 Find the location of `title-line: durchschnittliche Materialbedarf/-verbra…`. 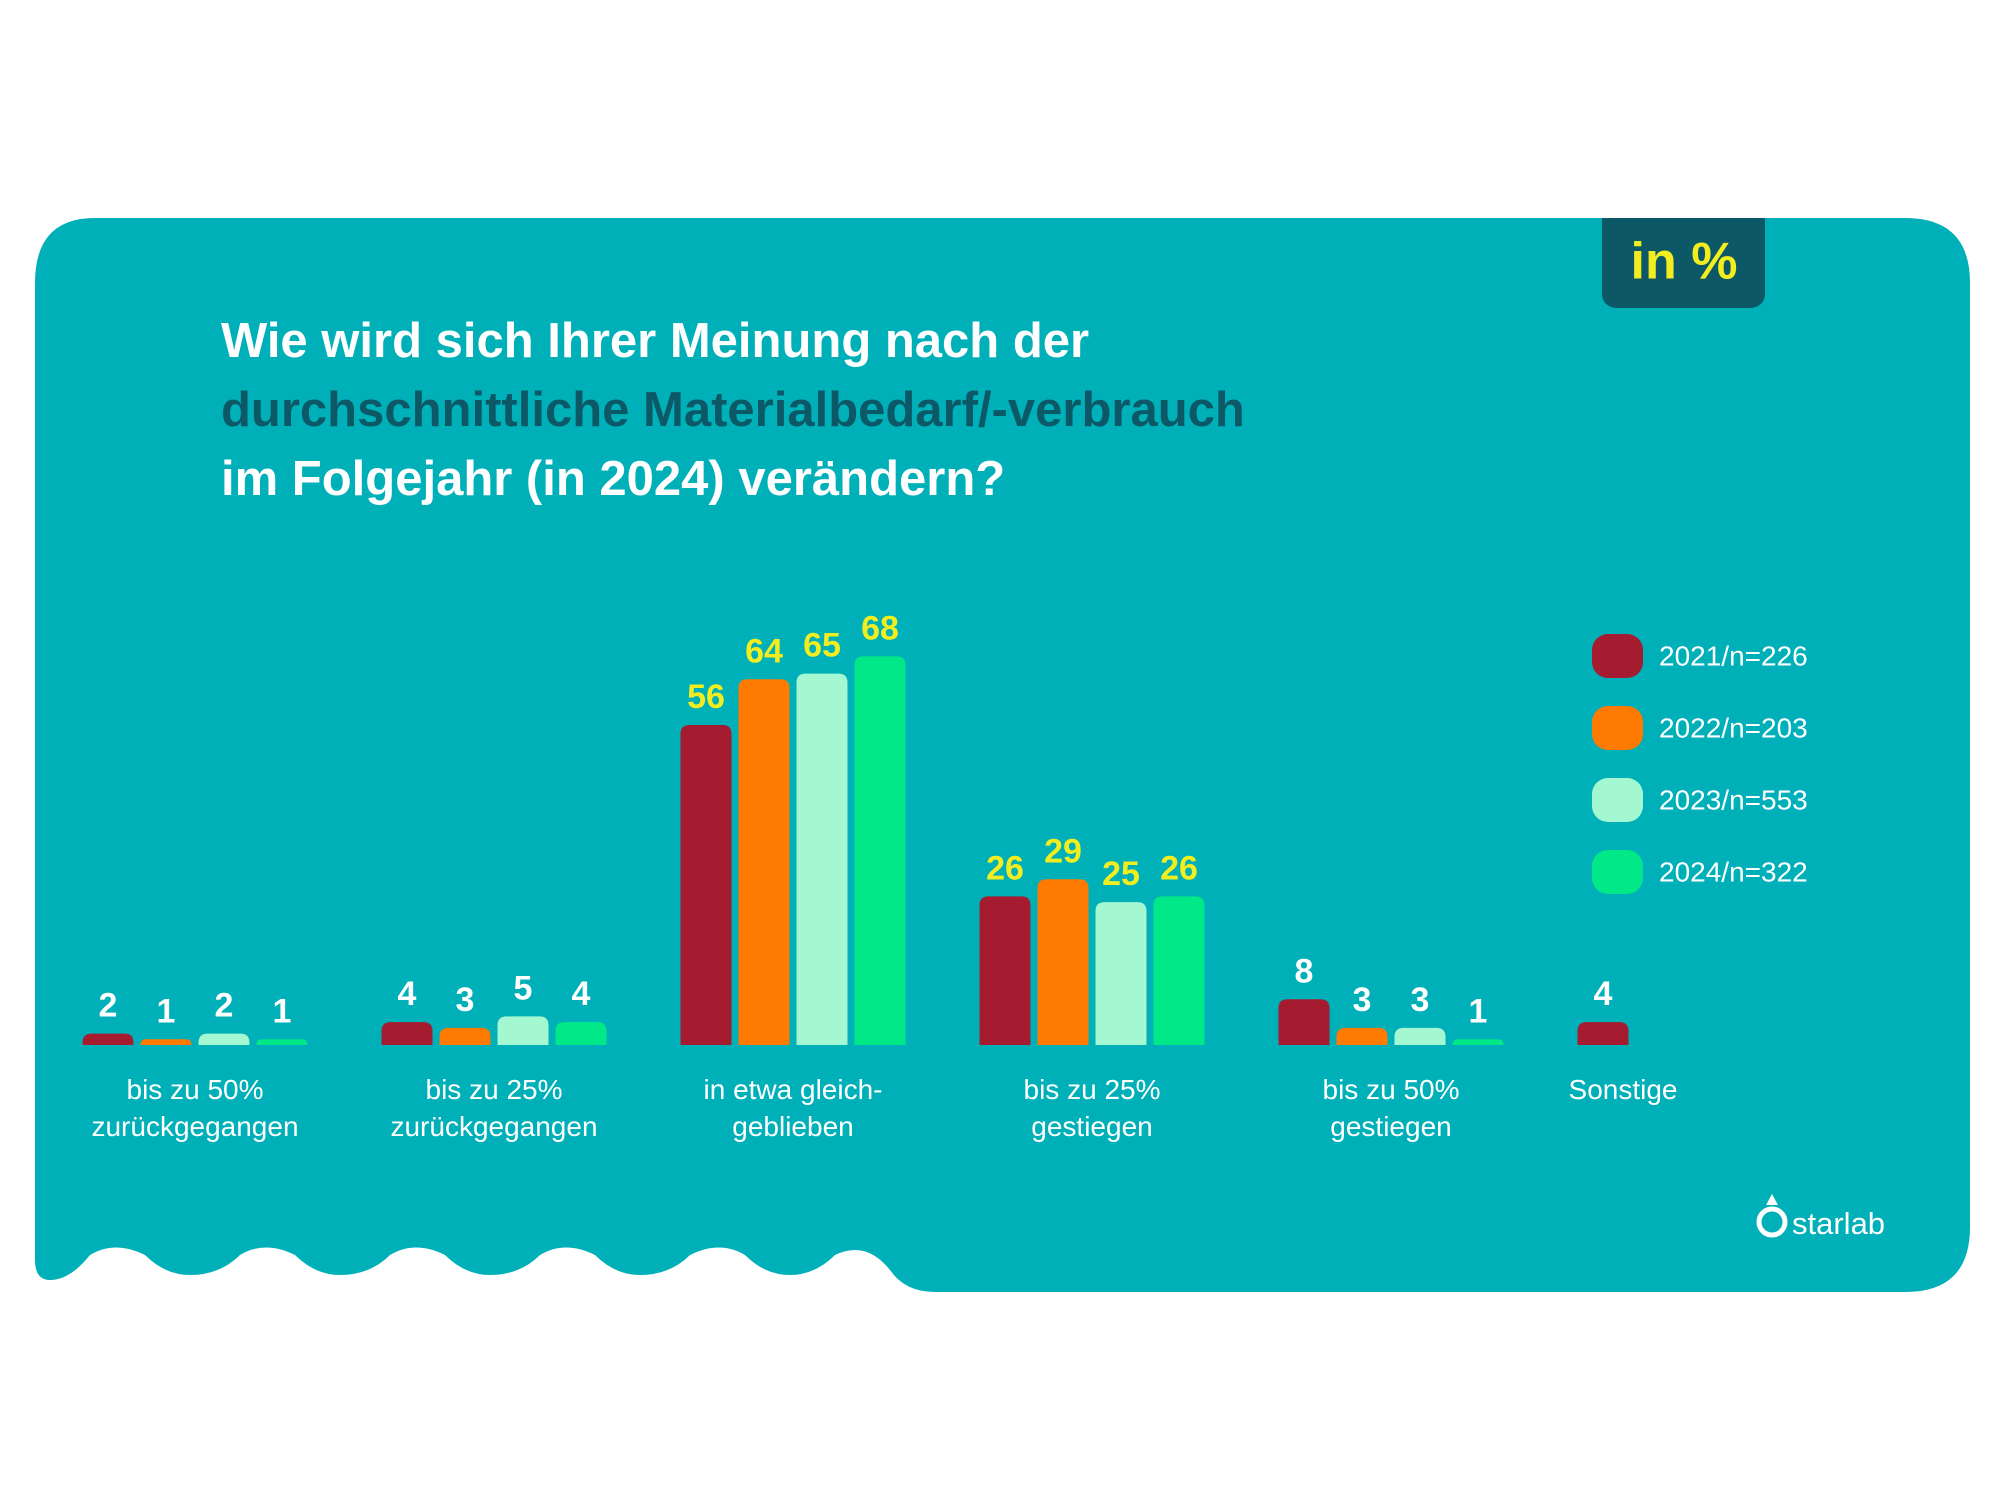

title-line: durchschnittliche Materialbedarf/-verbra… is located at coordinates (733, 410).